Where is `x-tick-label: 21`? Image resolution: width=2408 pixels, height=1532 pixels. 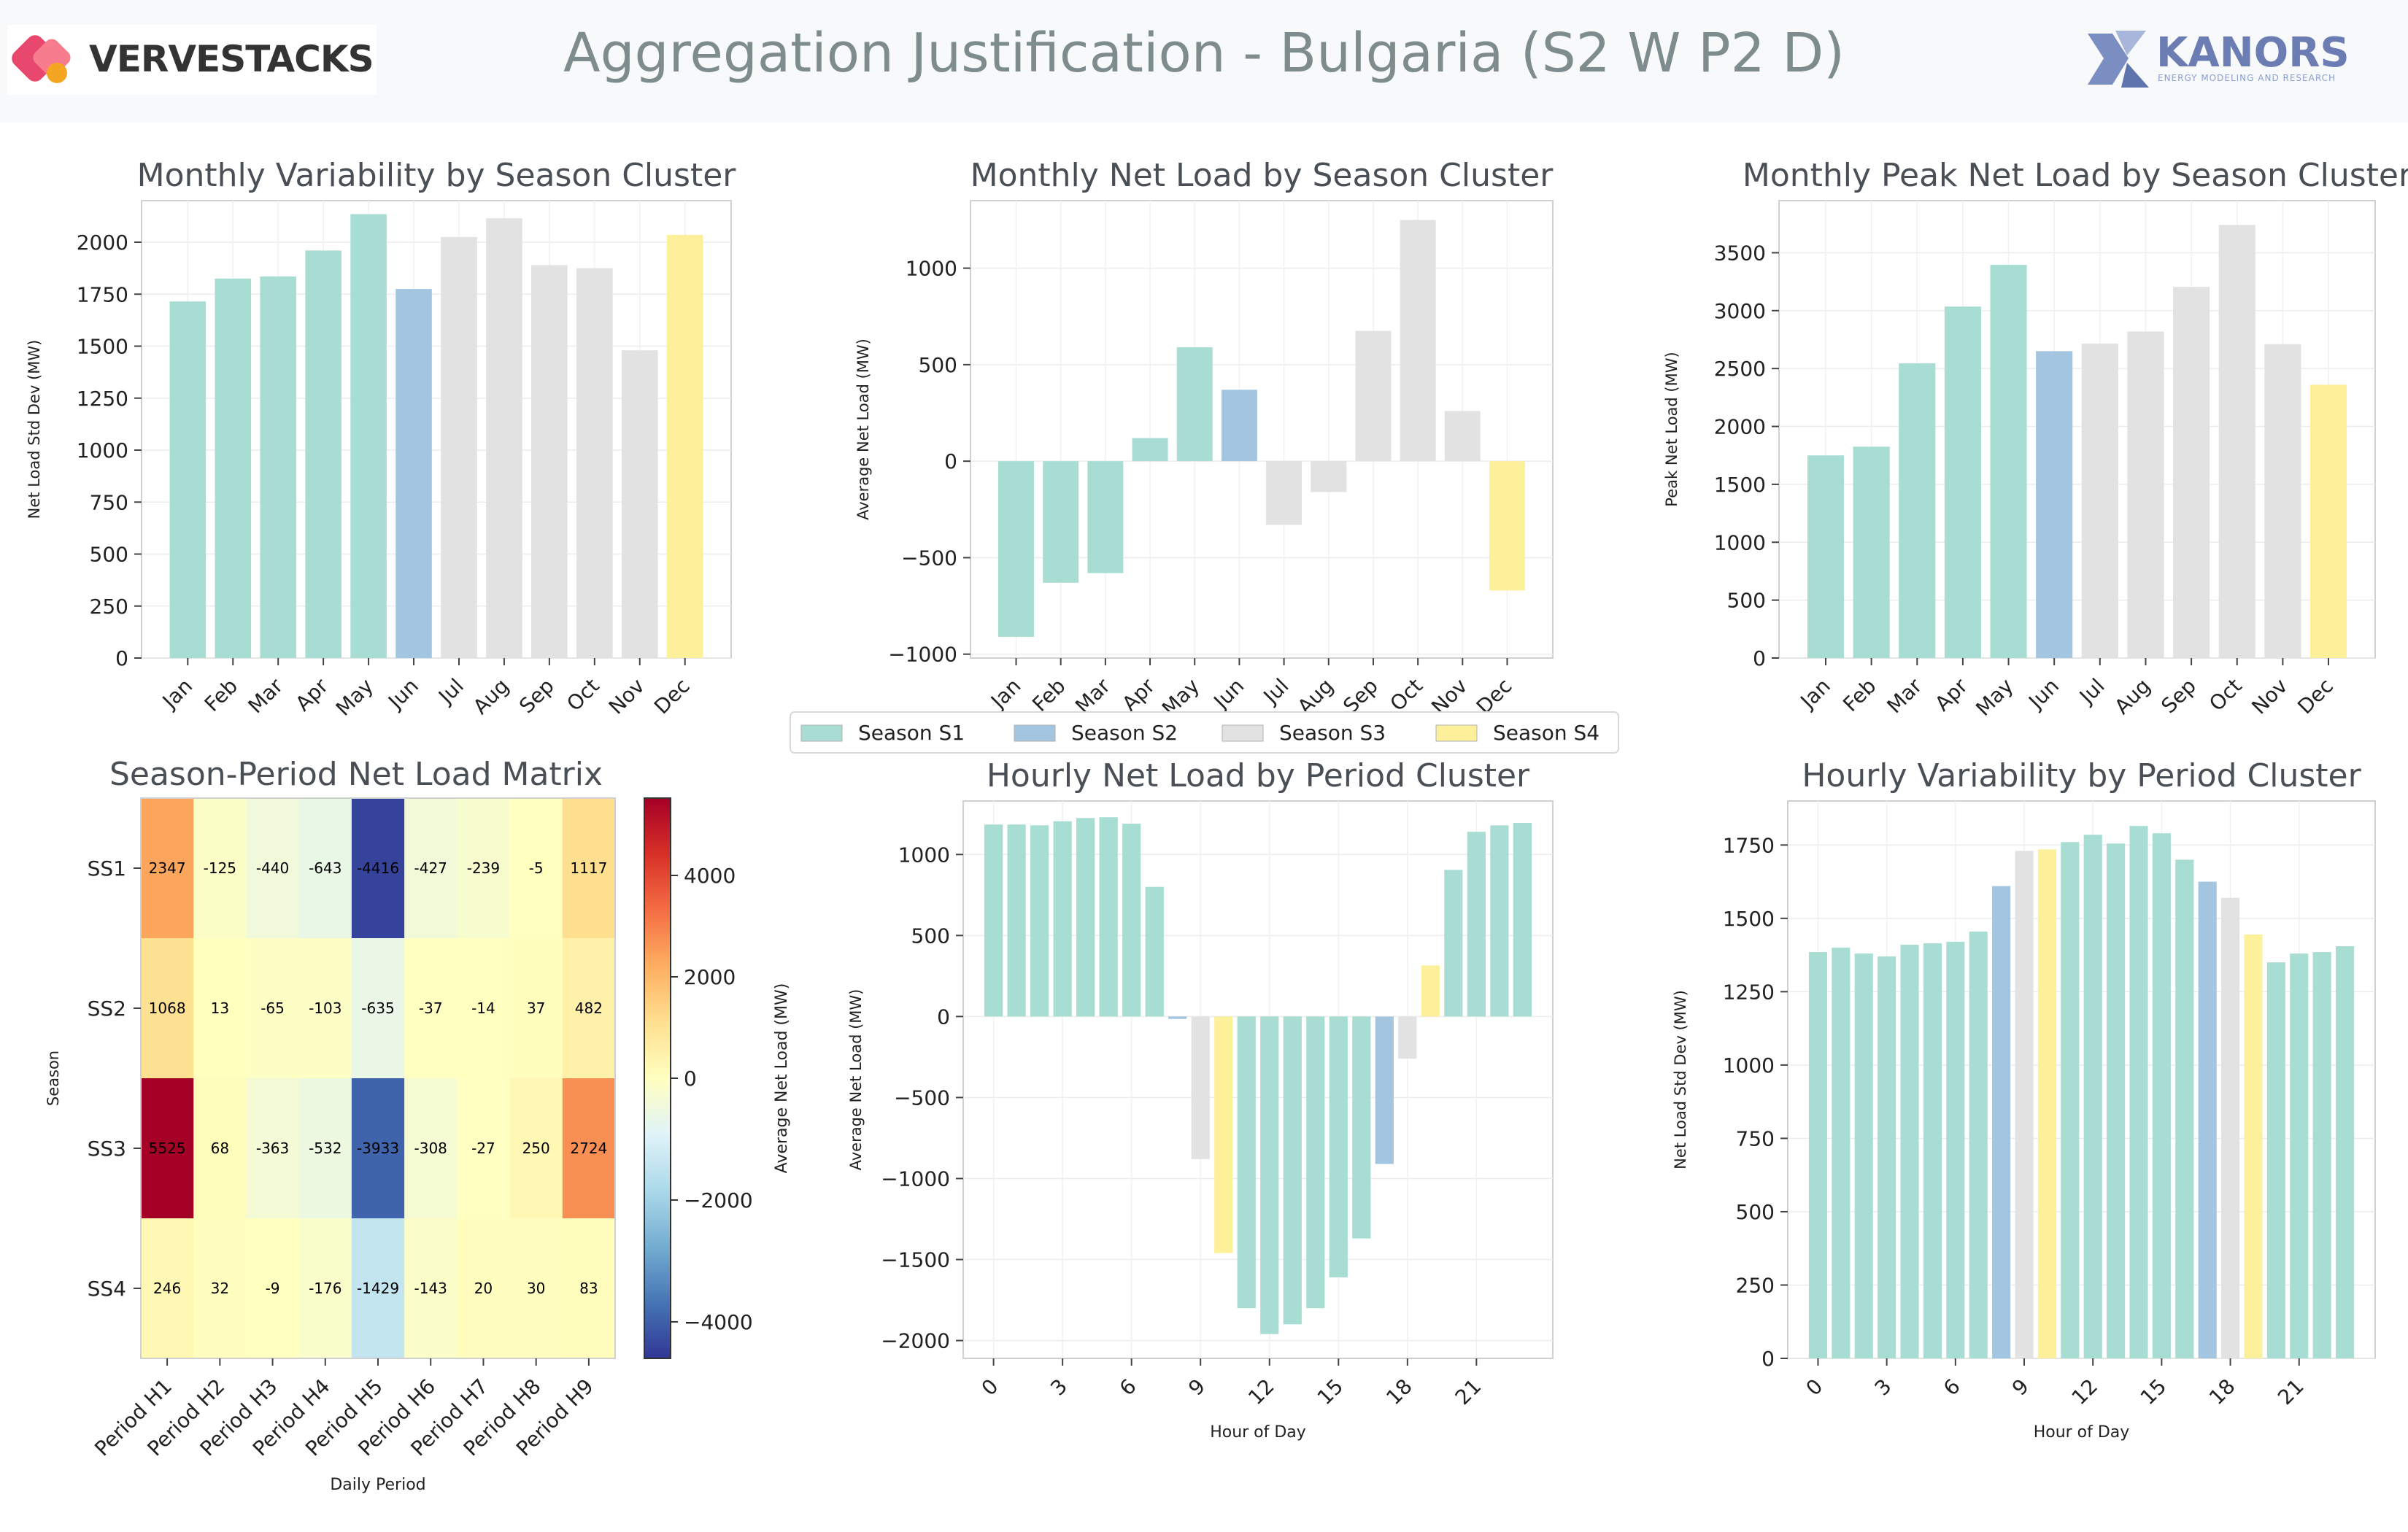 x-tick-label: 21 is located at coordinates (1468, 1392).